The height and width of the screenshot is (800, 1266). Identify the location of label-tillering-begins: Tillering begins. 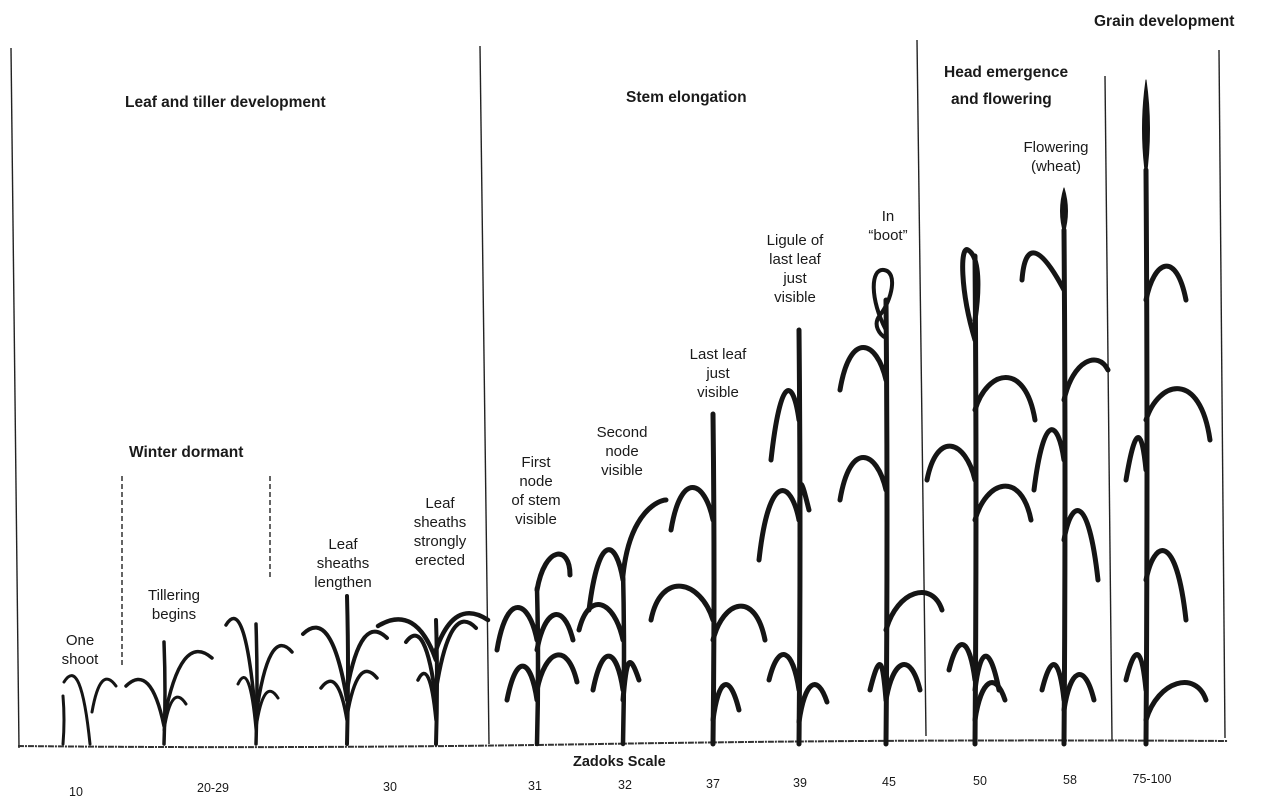
(174, 605).